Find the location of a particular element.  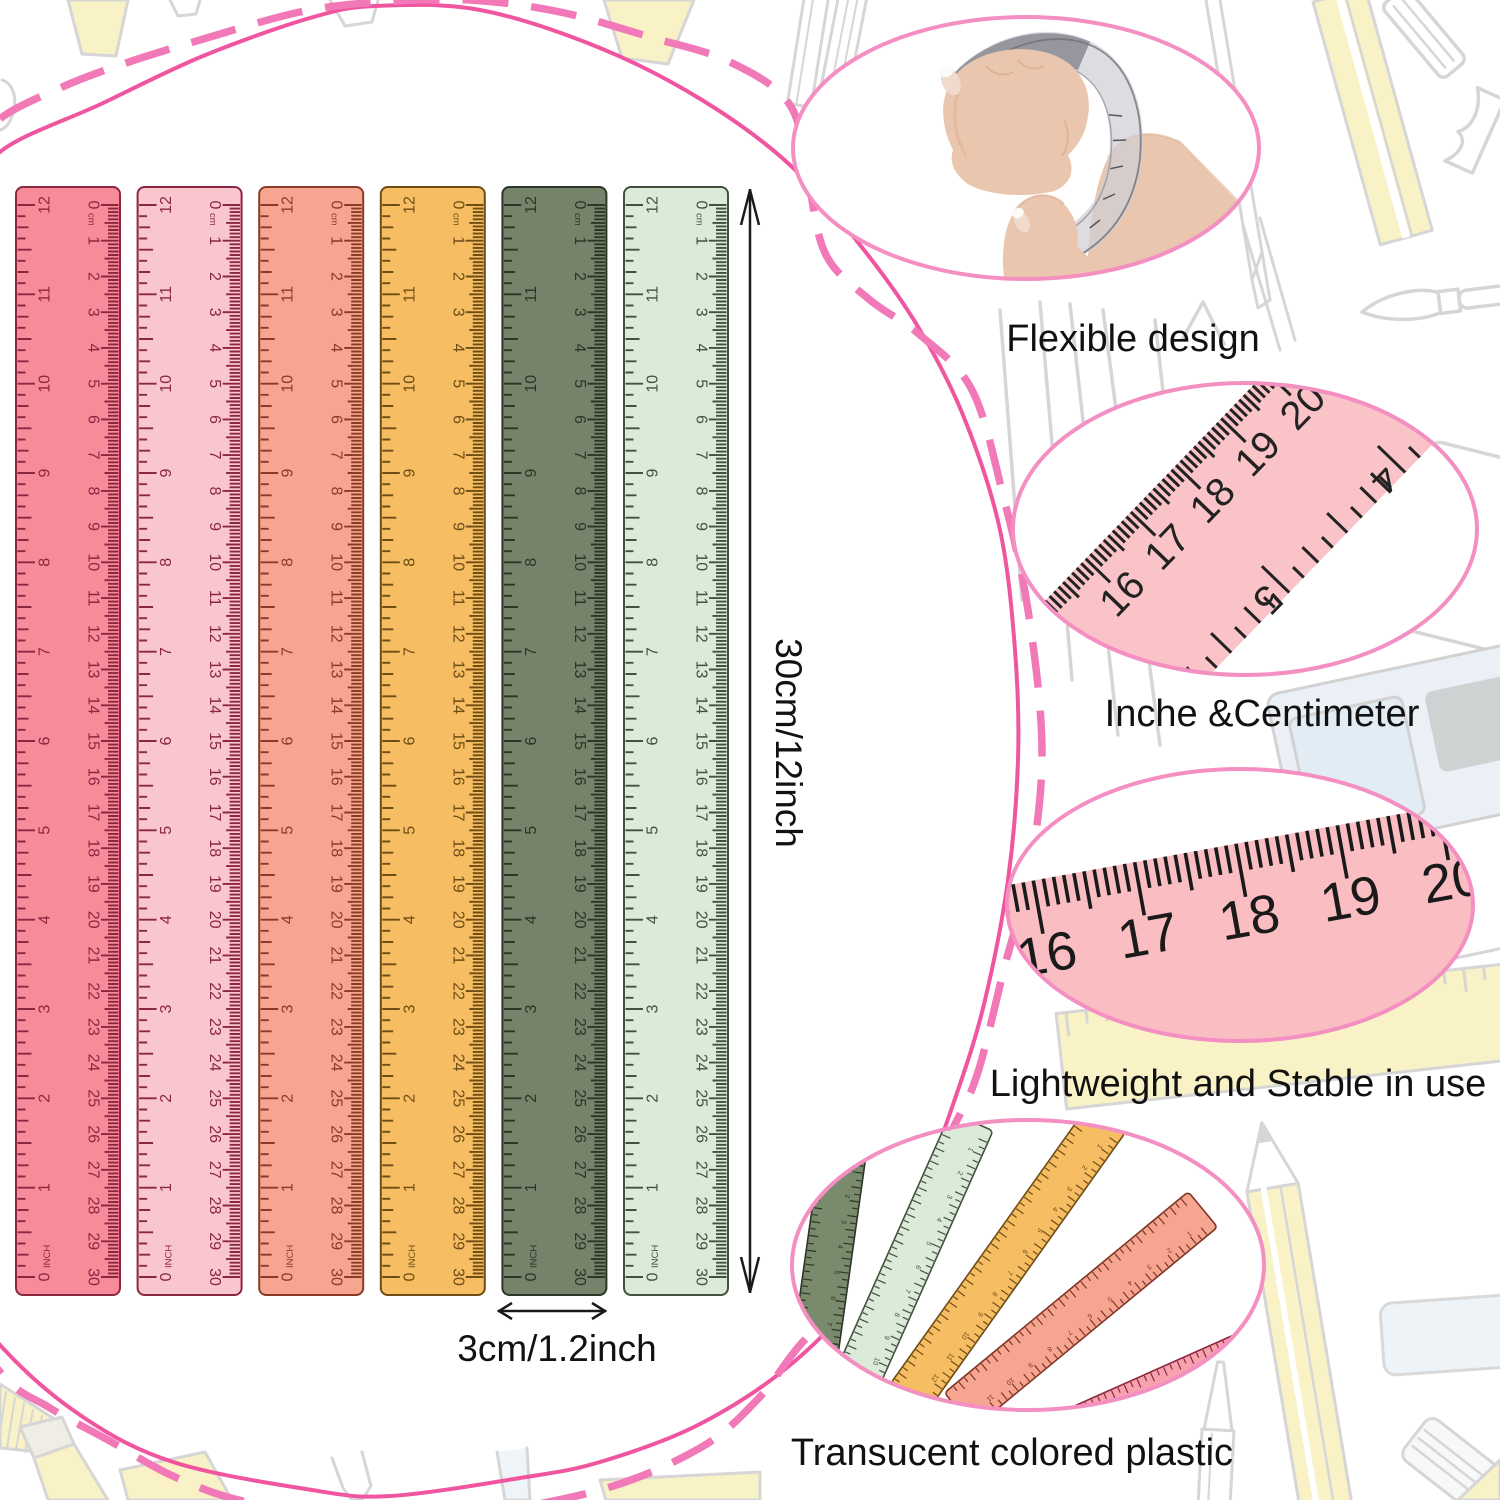

svg-text: 3cm/1.2inch is located at coordinates (557, 1348).